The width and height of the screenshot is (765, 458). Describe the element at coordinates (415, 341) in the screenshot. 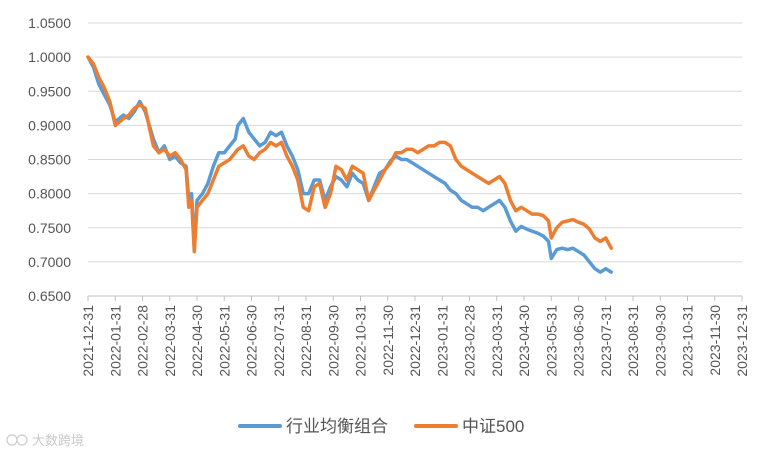

I see `x-tick-label: 2022-12-31` at that location.